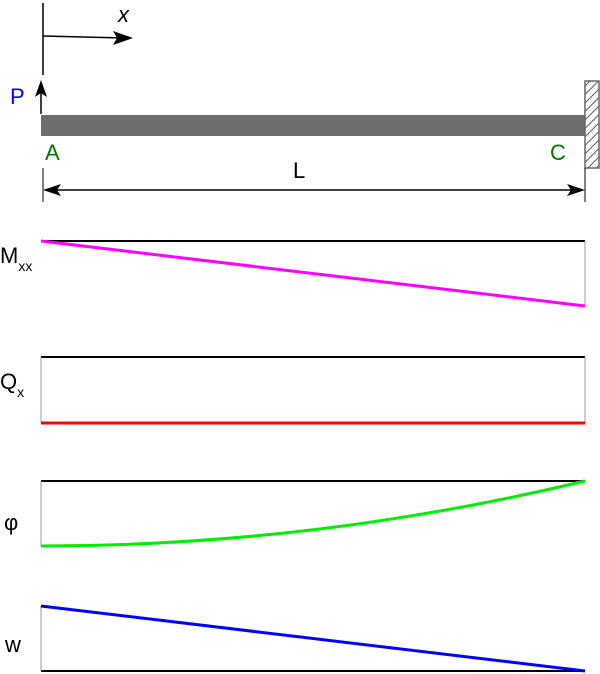 This screenshot has height=674, width=600. Describe the element at coordinates (313, 513) in the screenshot. I see `rotation-curve` at that location.